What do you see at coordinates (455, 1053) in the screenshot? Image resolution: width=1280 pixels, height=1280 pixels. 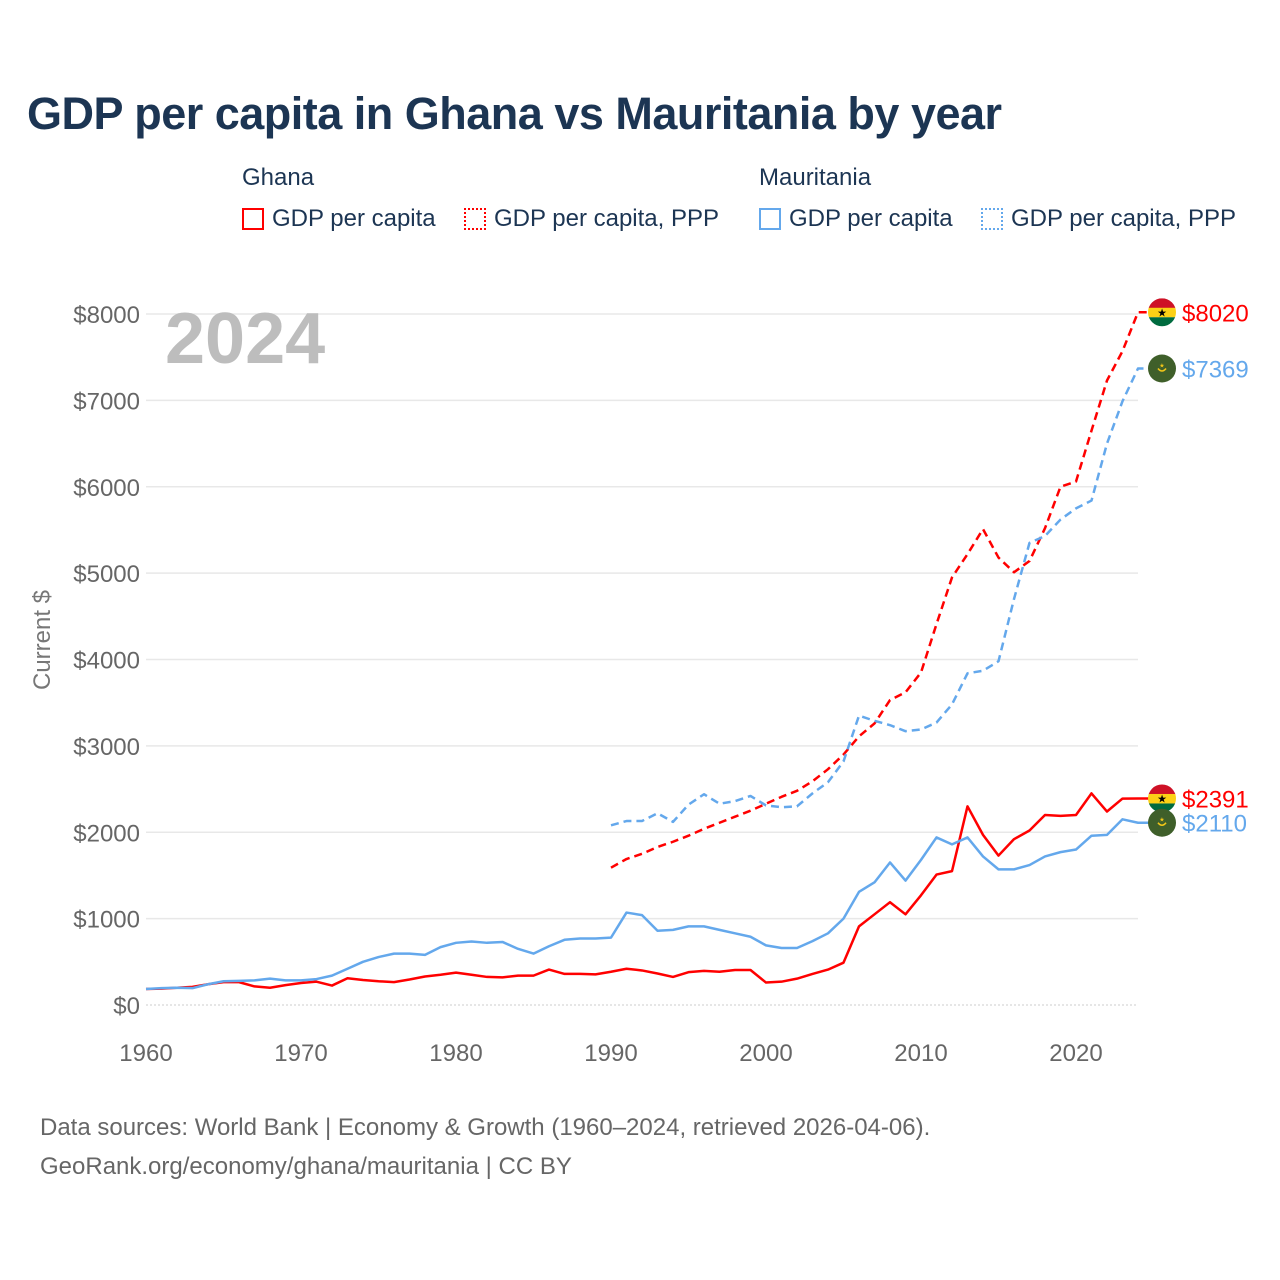 I see `x-tick-label: 1980` at bounding box center [455, 1053].